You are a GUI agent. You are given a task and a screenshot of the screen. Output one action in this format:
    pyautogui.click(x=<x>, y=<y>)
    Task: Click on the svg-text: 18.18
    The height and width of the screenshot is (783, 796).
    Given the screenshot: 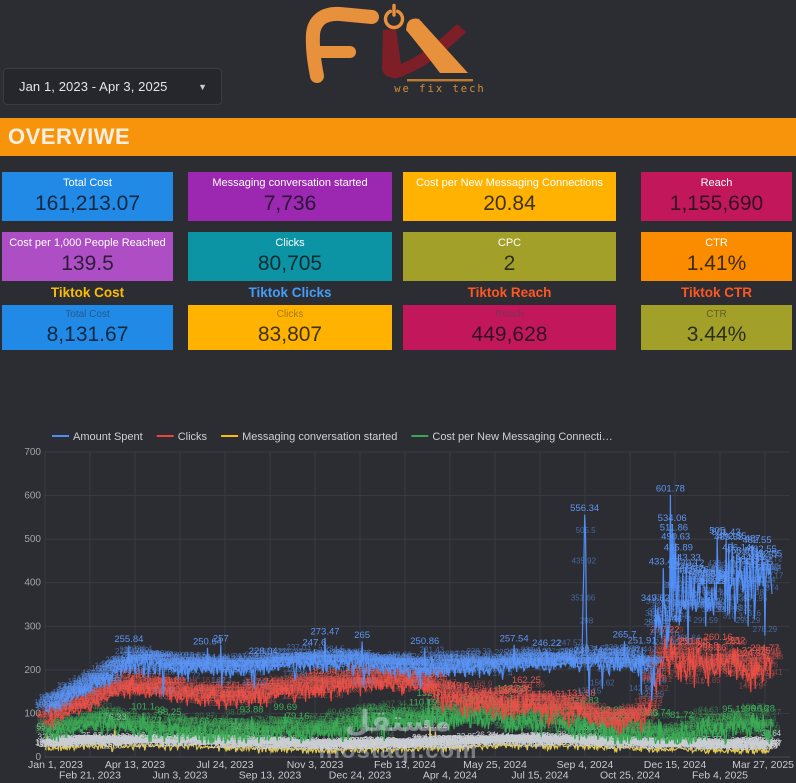 What is the action you would take?
    pyautogui.click(x=363, y=743)
    